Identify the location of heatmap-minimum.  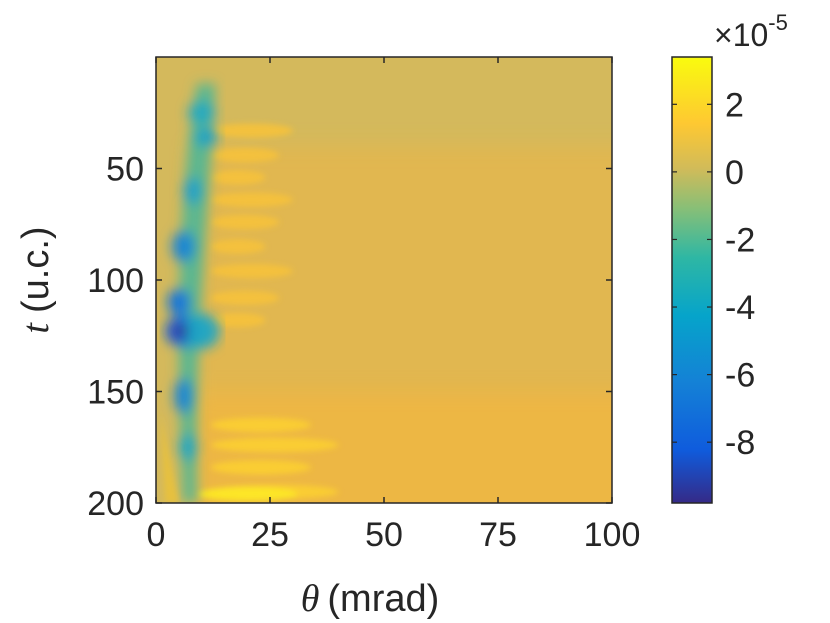
(181, 331).